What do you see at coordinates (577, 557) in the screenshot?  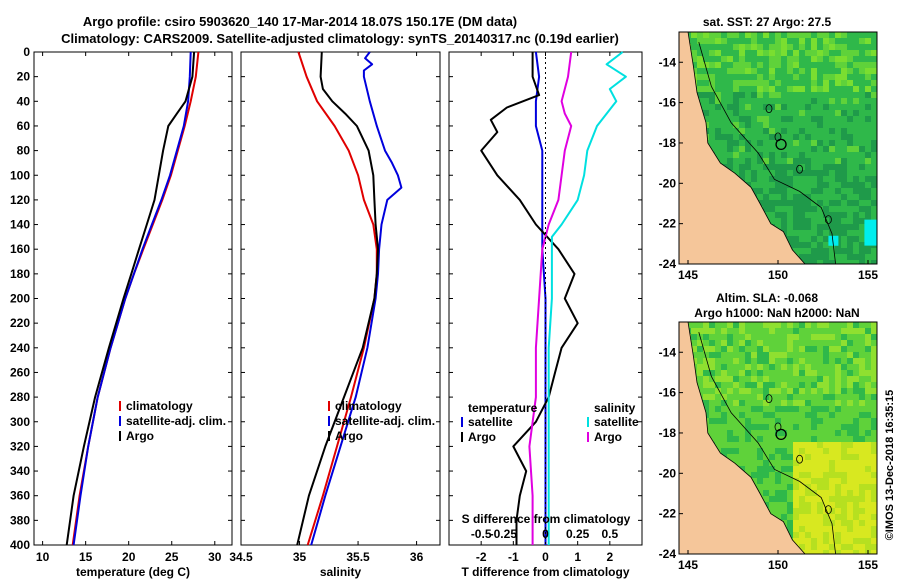 I see `x-tick-label: 1` at bounding box center [577, 557].